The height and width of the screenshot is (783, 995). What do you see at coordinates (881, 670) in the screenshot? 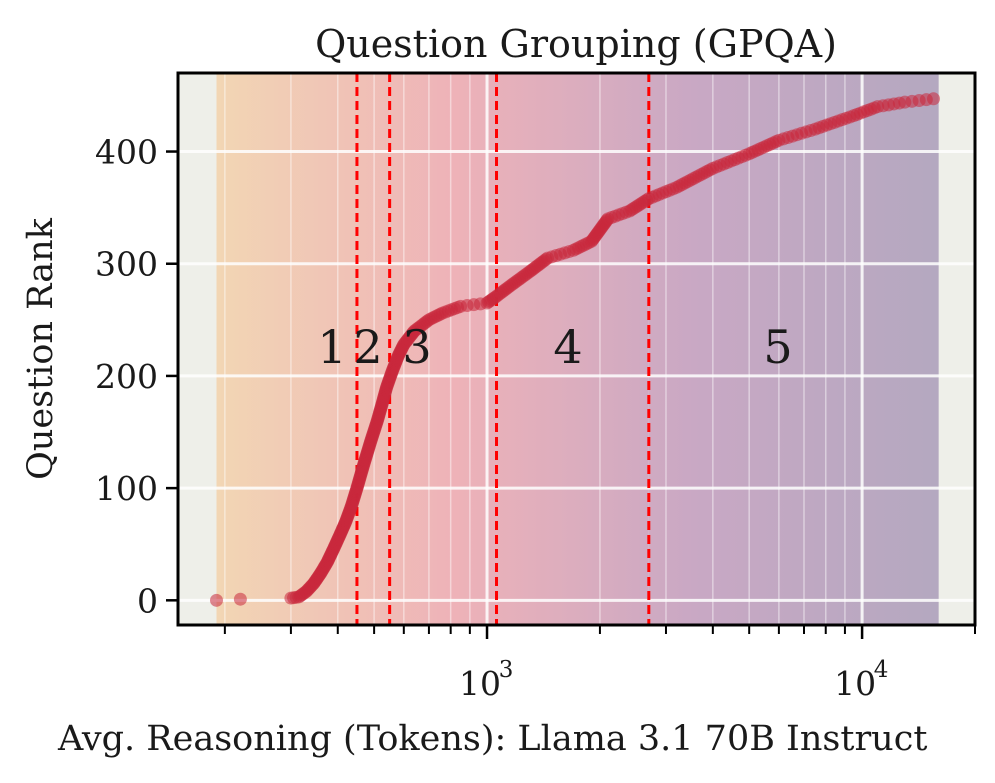
I see `x-tick-exponent: 4` at bounding box center [881, 670].